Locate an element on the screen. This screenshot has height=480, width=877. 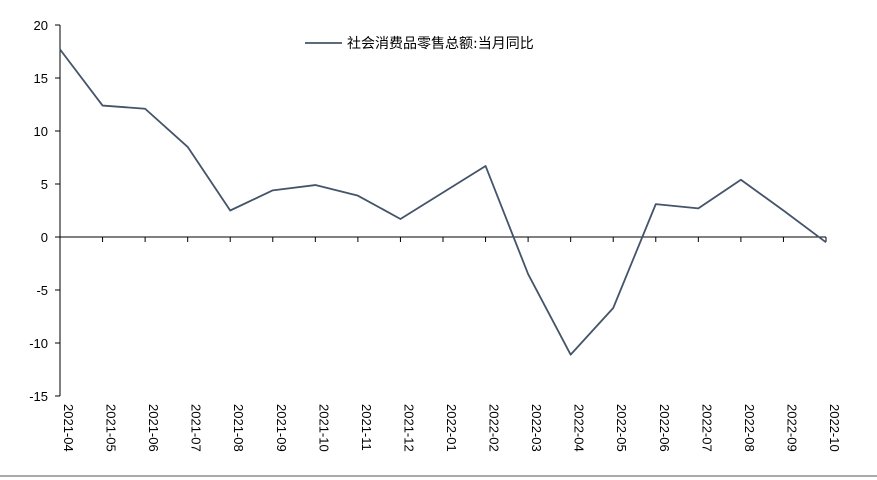
x-tick-label: 2022-01 is located at coordinates (451, 428).